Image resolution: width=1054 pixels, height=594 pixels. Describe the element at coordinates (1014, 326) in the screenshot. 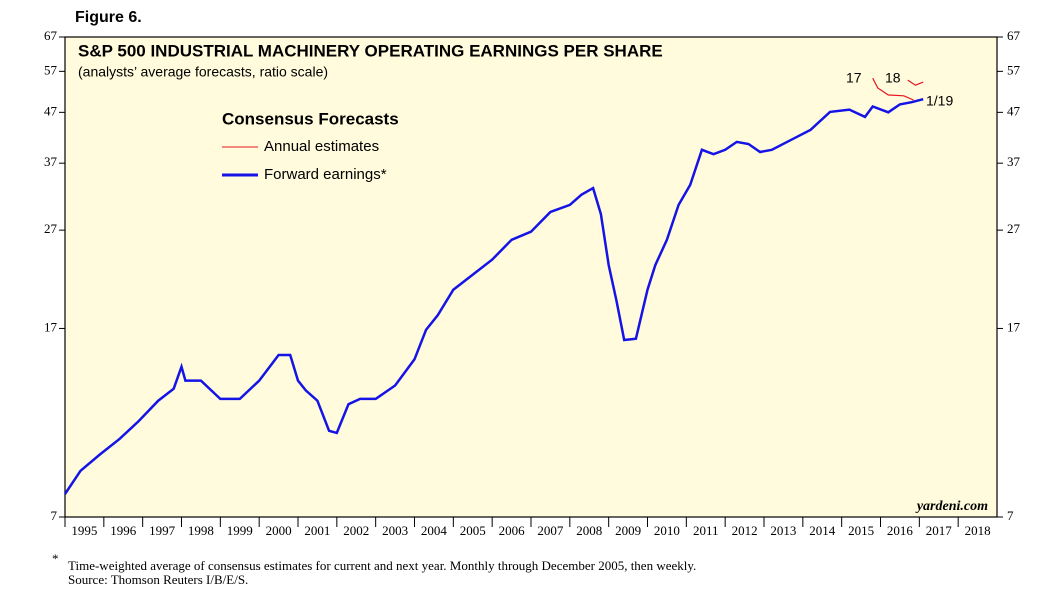

I see `y-tick-label-right: 17` at that location.